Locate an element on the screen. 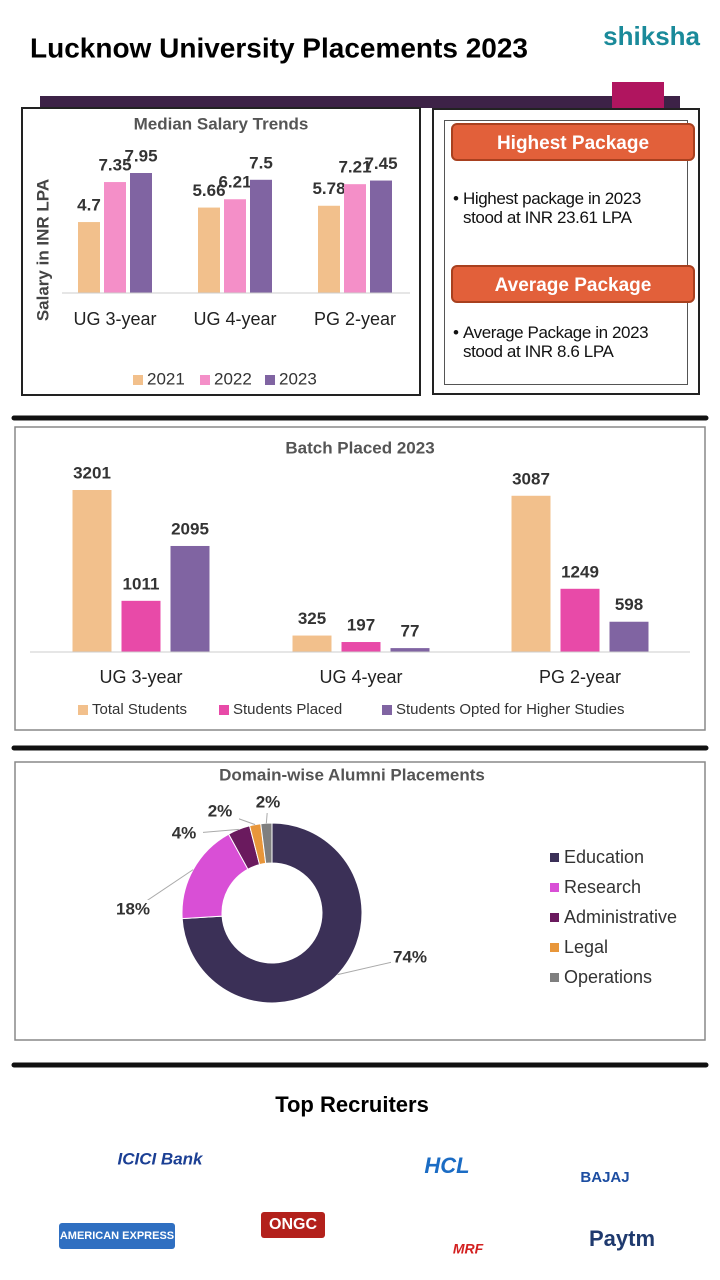  recruiters-title: Top Recruiters is located at coordinates (352, 1104).